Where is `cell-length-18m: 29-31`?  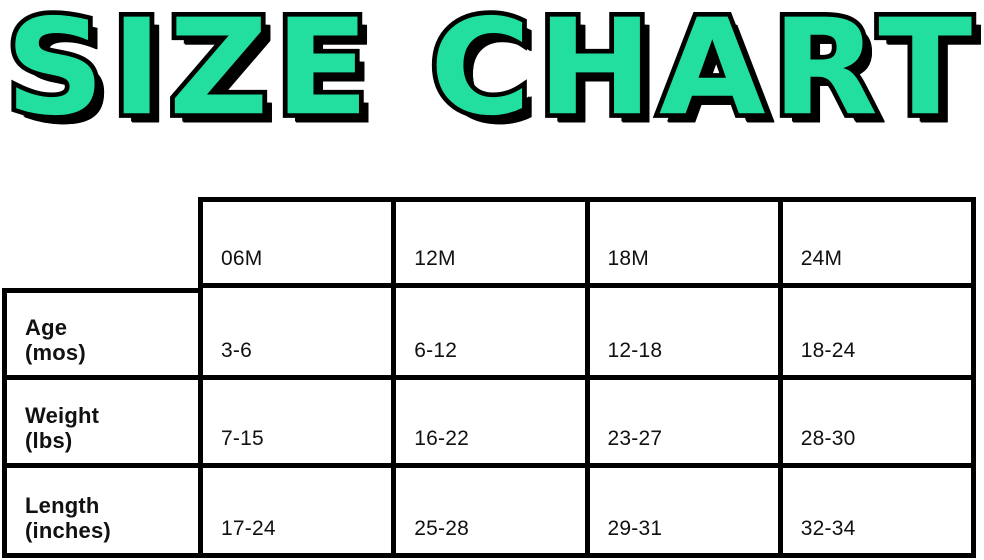
cell-length-18m: 29-31 is located at coordinates (681, 513).